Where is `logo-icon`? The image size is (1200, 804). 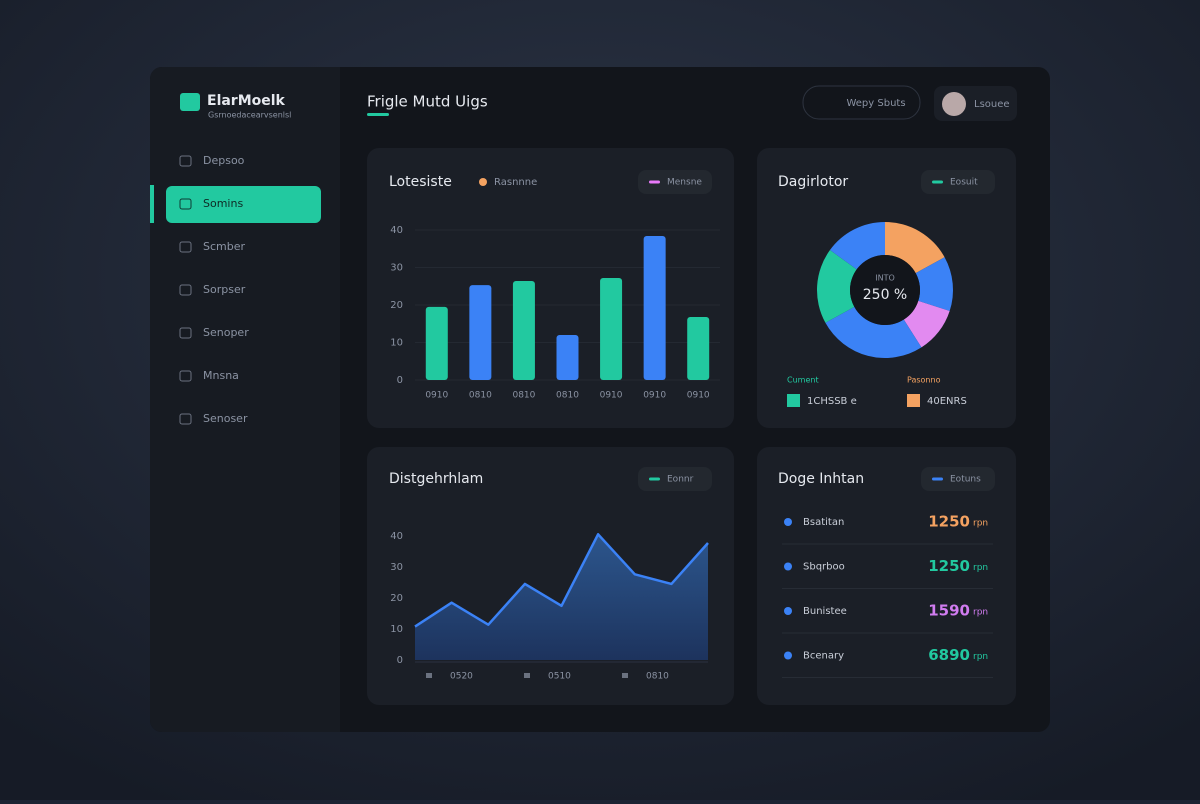
logo-icon is located at coordinates (190, 102).